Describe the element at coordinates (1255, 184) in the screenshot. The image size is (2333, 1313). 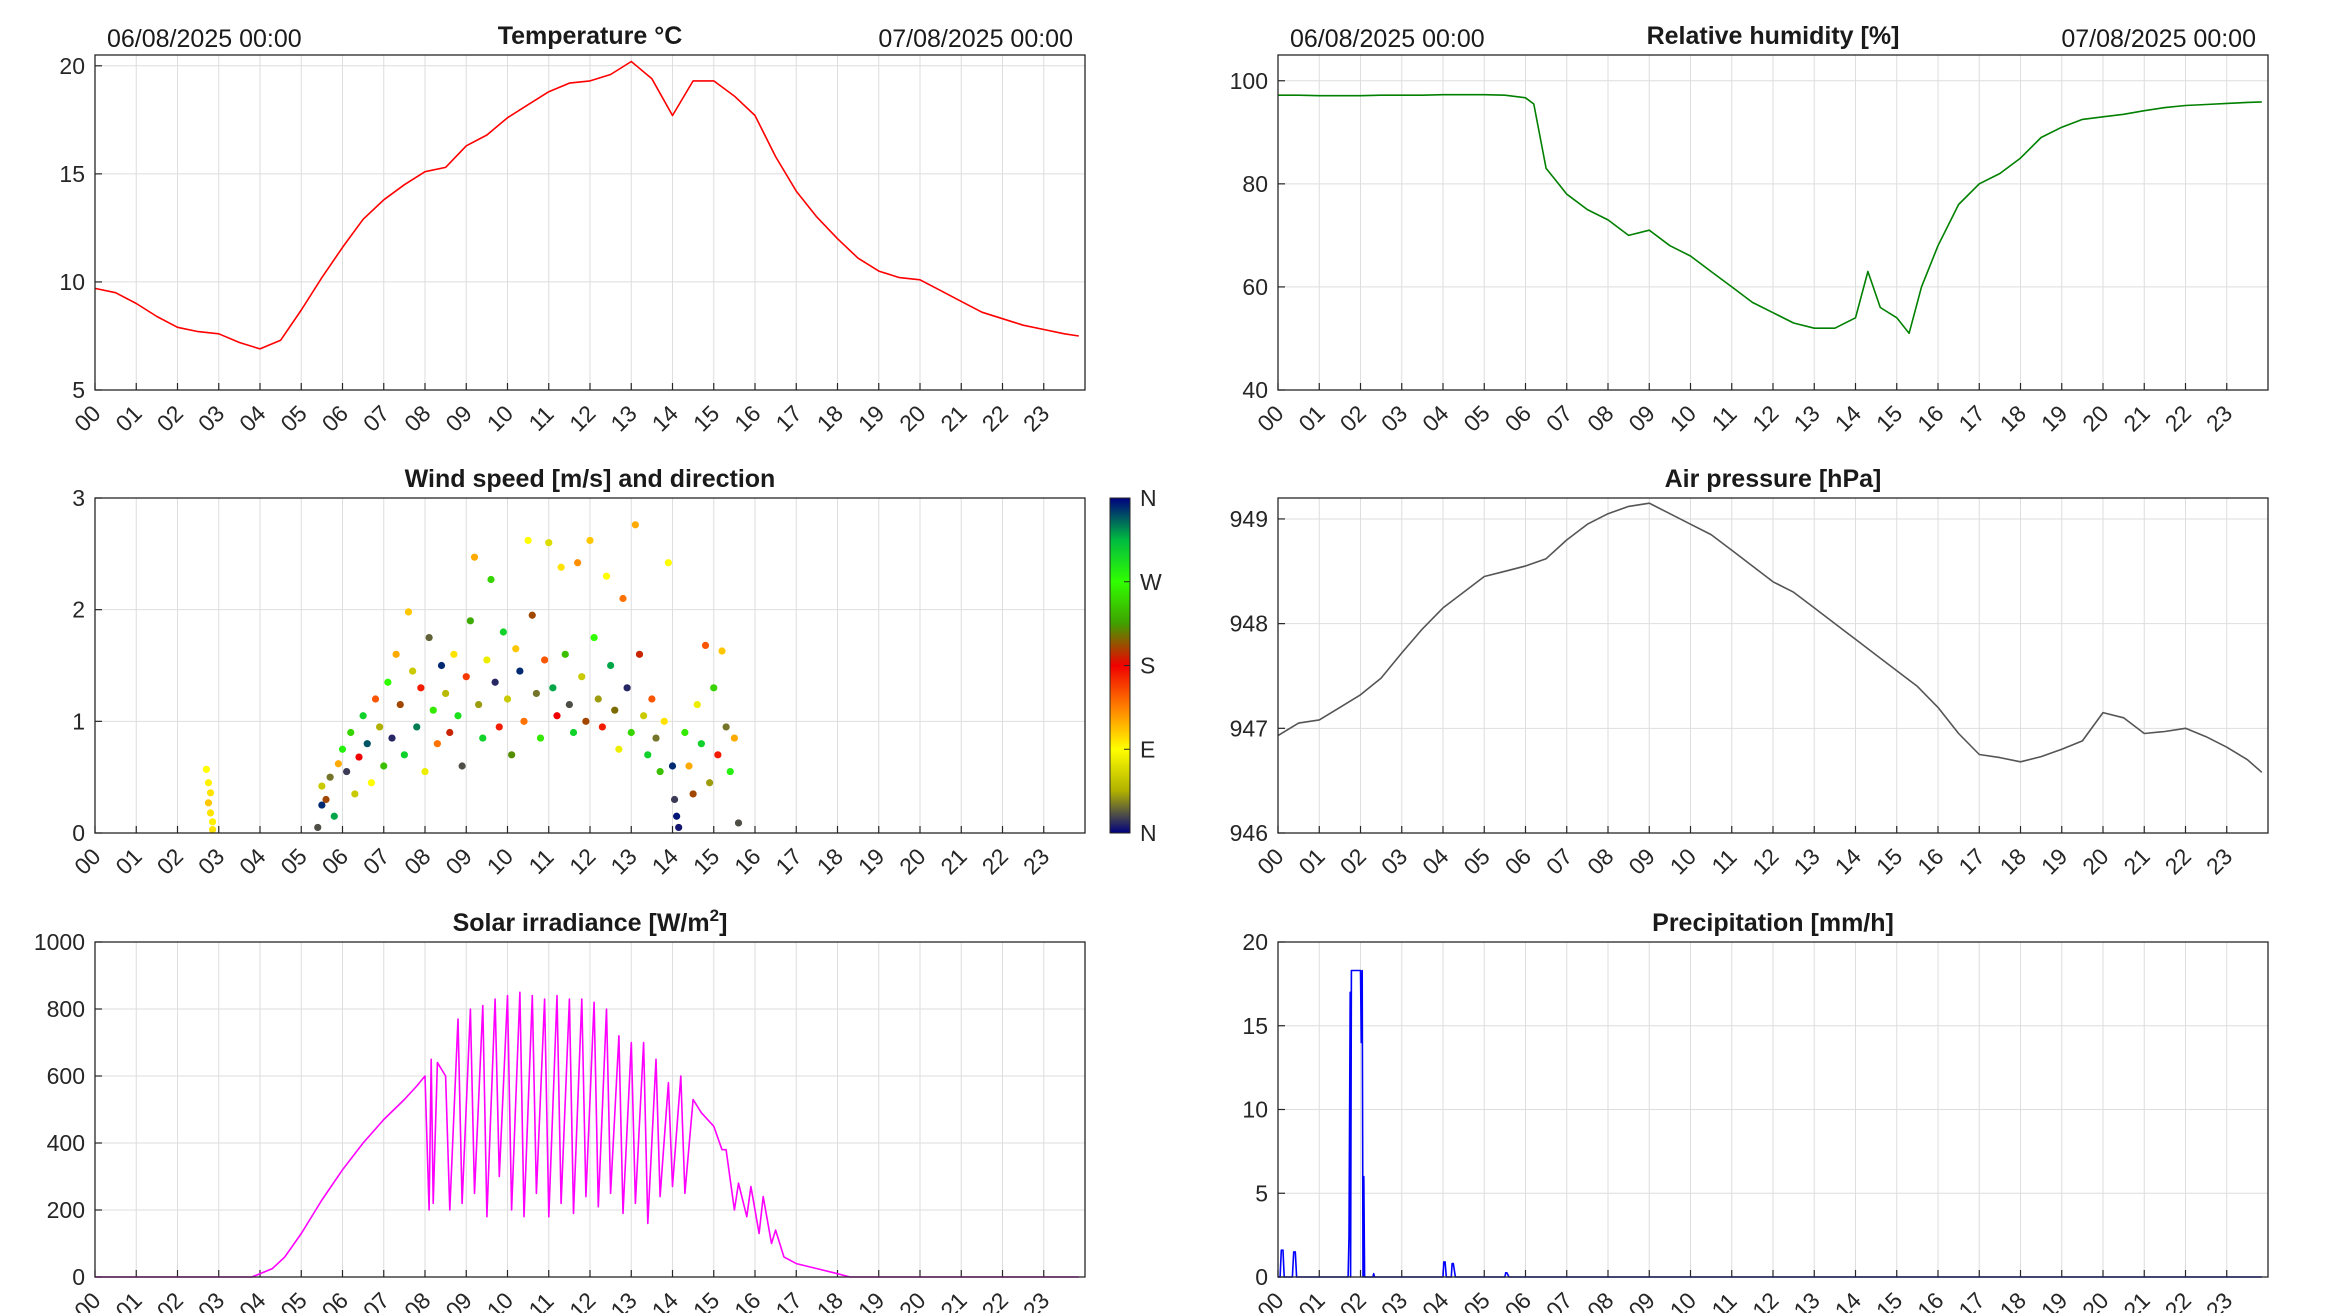
I see `humidity-y-tick-label: 80` at that location.